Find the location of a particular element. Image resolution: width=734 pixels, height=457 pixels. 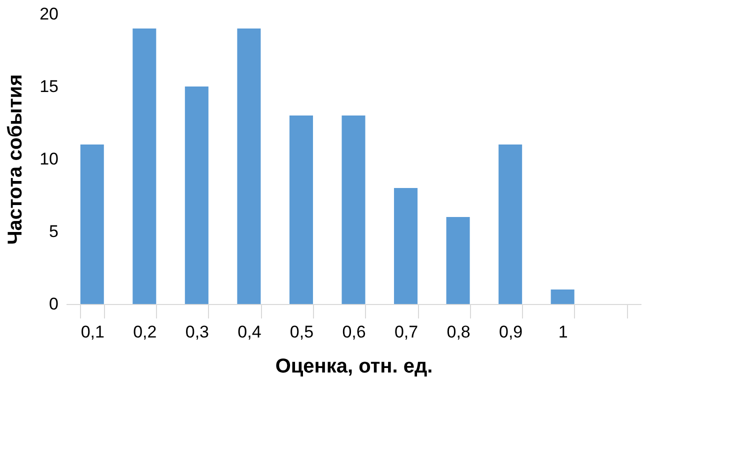

x-tick-label: 0,1 is located at coordinates (92, 332).